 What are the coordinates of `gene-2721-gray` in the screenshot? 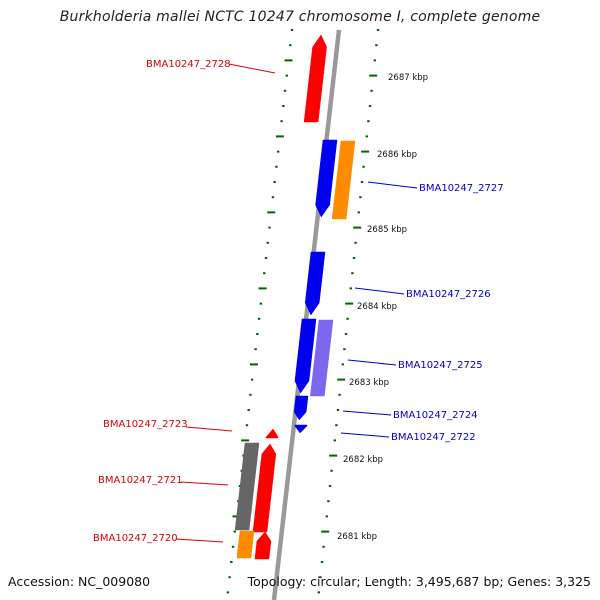 It's located at (247, 486).